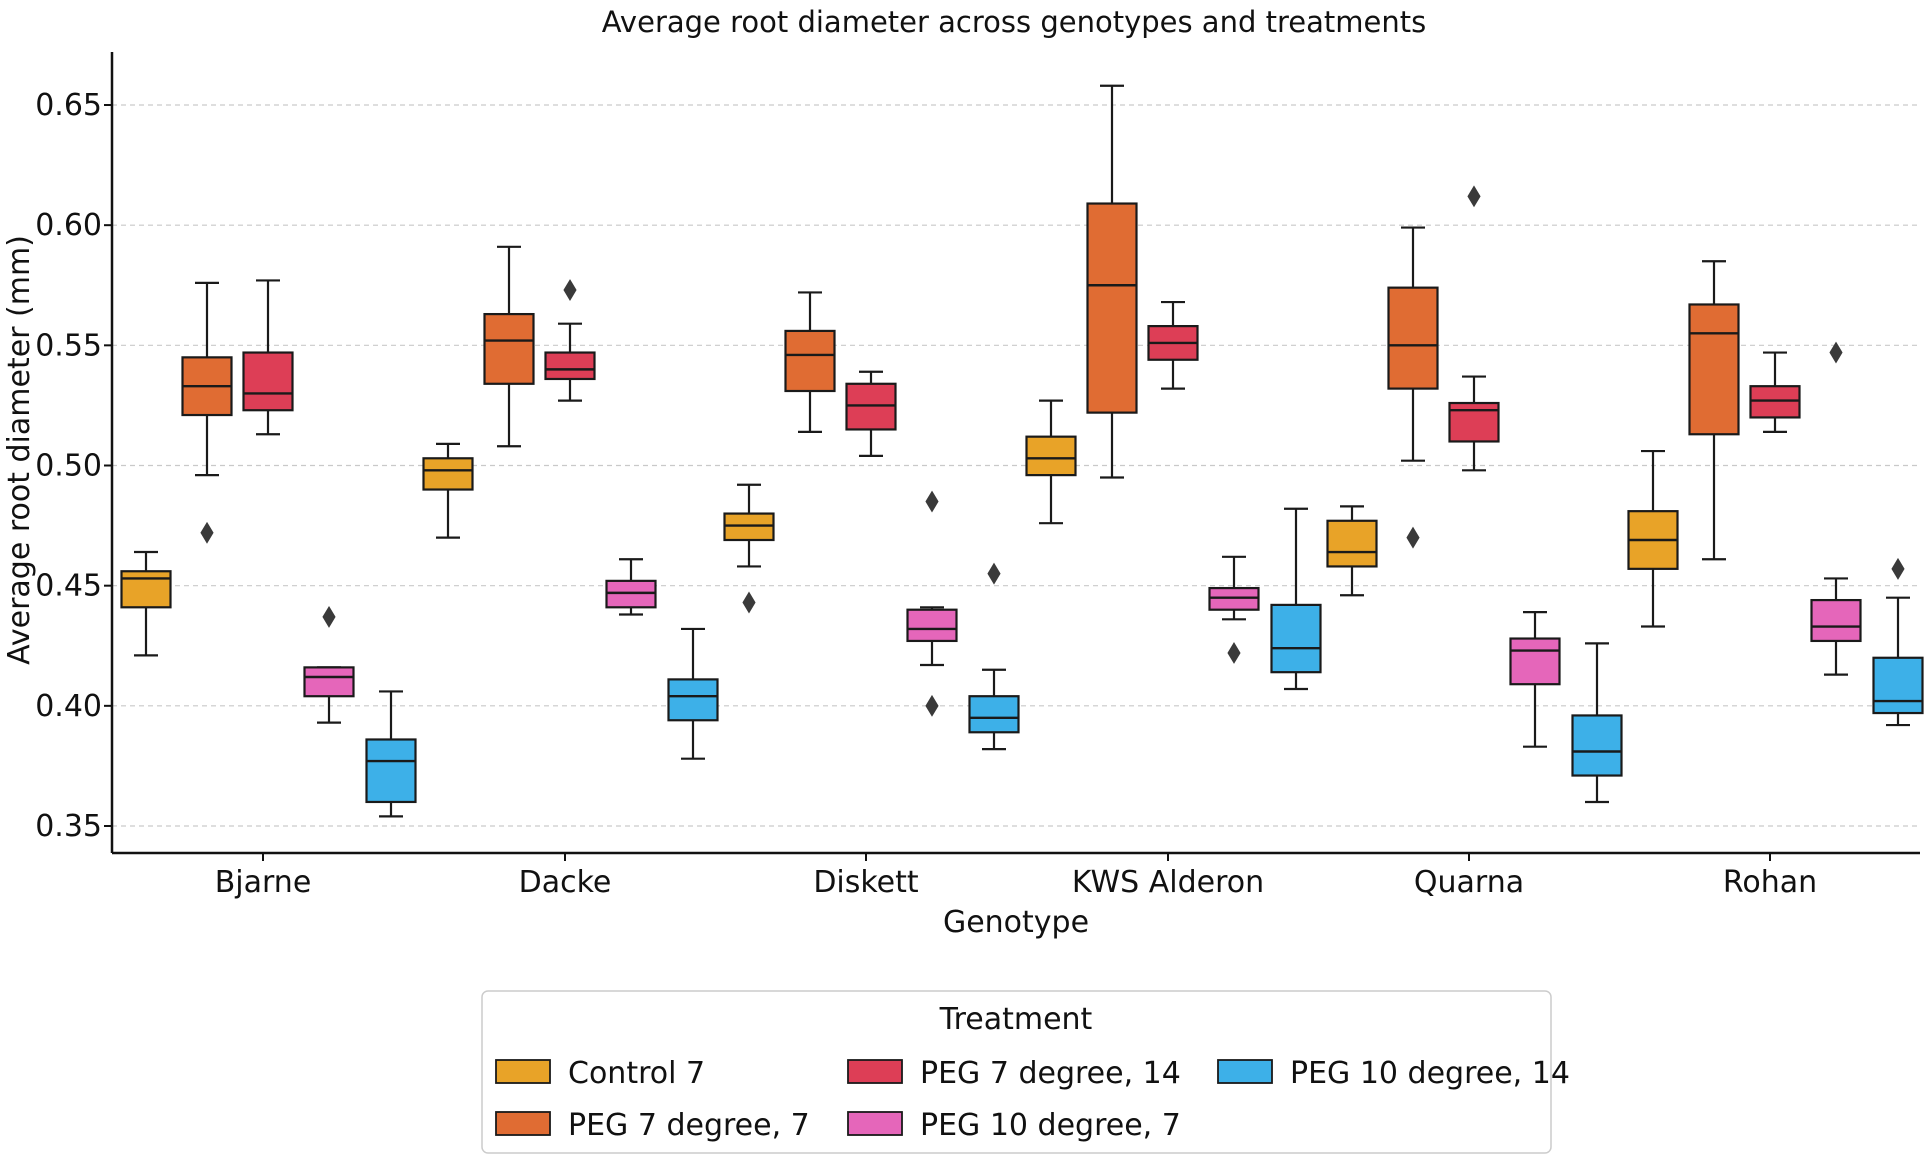 The width and height of the screenshot is (1928, 1158). What do you see at coordinates (1016, 1019) in the screenshot?
I see `legend-title: Treatment` at bounding box center [1016, 1019].